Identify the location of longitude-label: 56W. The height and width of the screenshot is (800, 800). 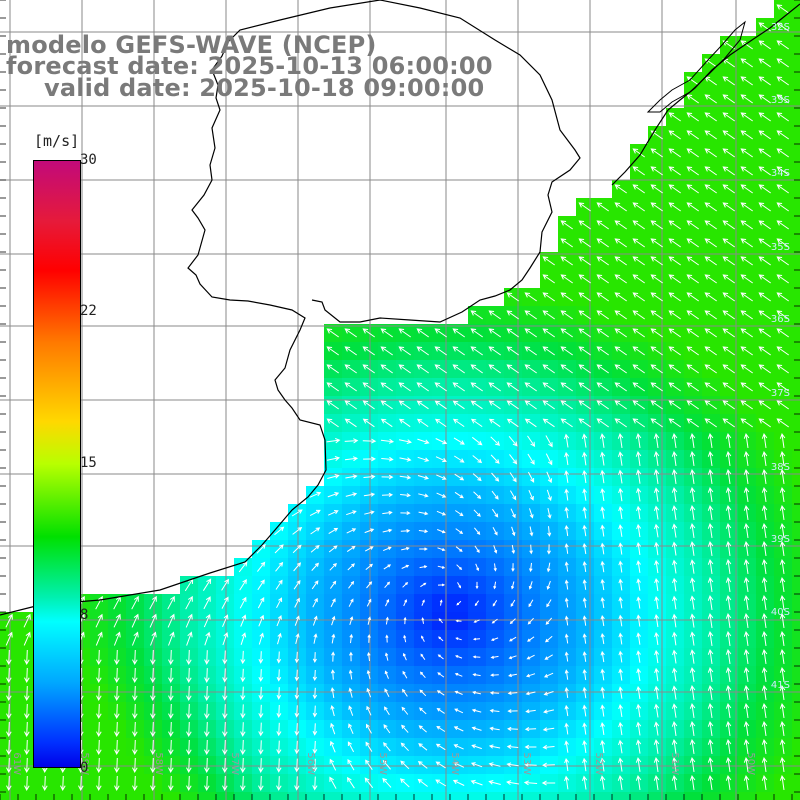
(310, 763).